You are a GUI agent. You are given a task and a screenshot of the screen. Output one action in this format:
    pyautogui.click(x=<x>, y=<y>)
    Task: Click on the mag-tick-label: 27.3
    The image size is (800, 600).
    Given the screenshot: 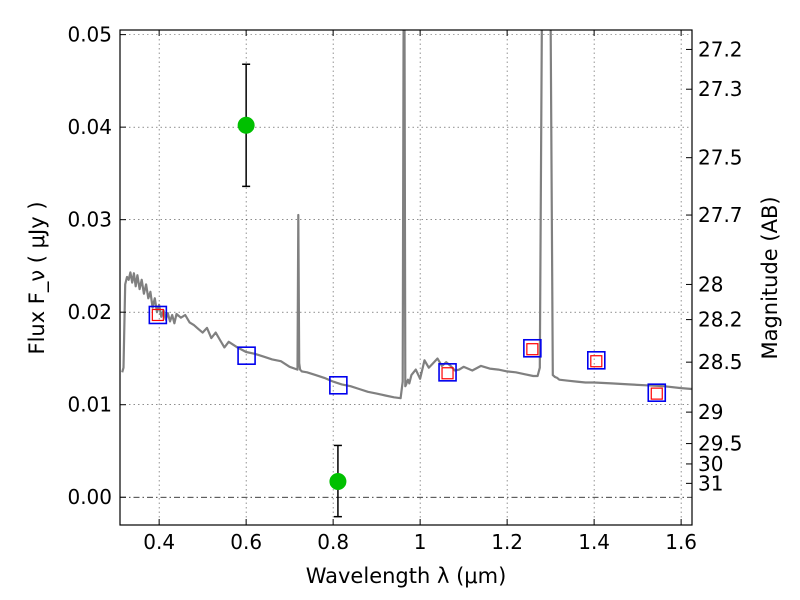 What is the action you would take?
    pyautogui.click(x=720, y=89)
    